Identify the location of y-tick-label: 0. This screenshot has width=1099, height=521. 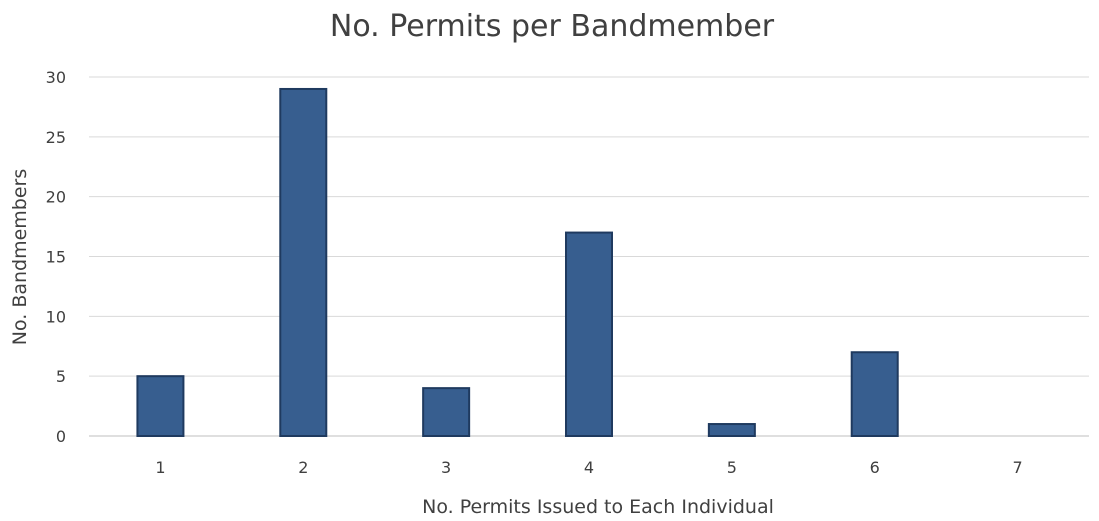
(61, 436).